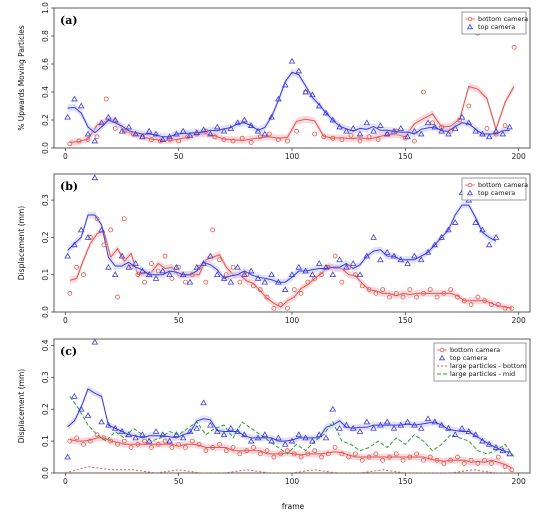  What do you see at coordinates (45, 409) in the screenshot?
I see `y-tick-label: 0.2` at bounding box center [45, 409].